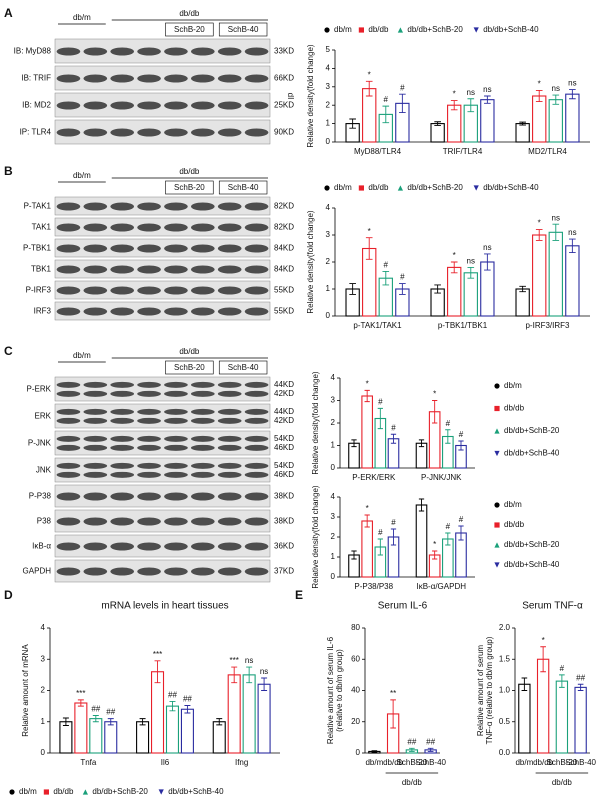 This screenshot has width=600, height=807. Describe the element at coordinates (43, 416) in the screenshot. I see `row-label: ERK` at that location.